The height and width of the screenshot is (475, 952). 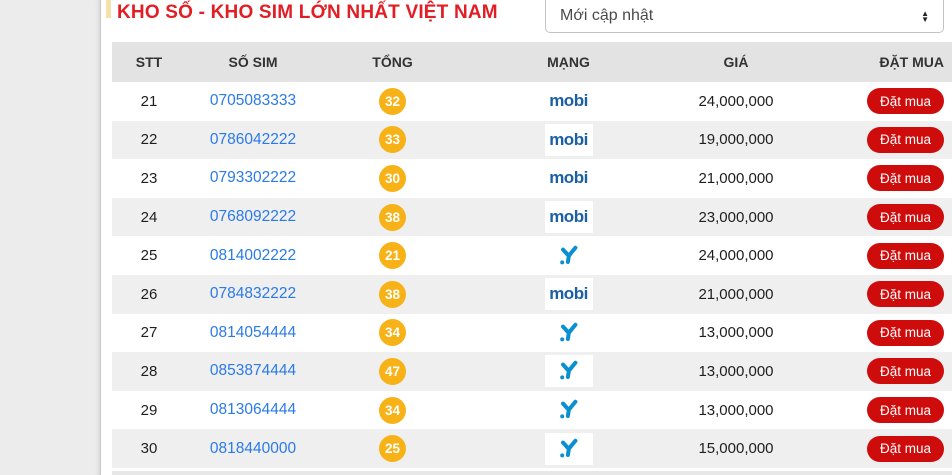 I want to click on sim-number-link: 0793302222, so click(x=253, y=178).